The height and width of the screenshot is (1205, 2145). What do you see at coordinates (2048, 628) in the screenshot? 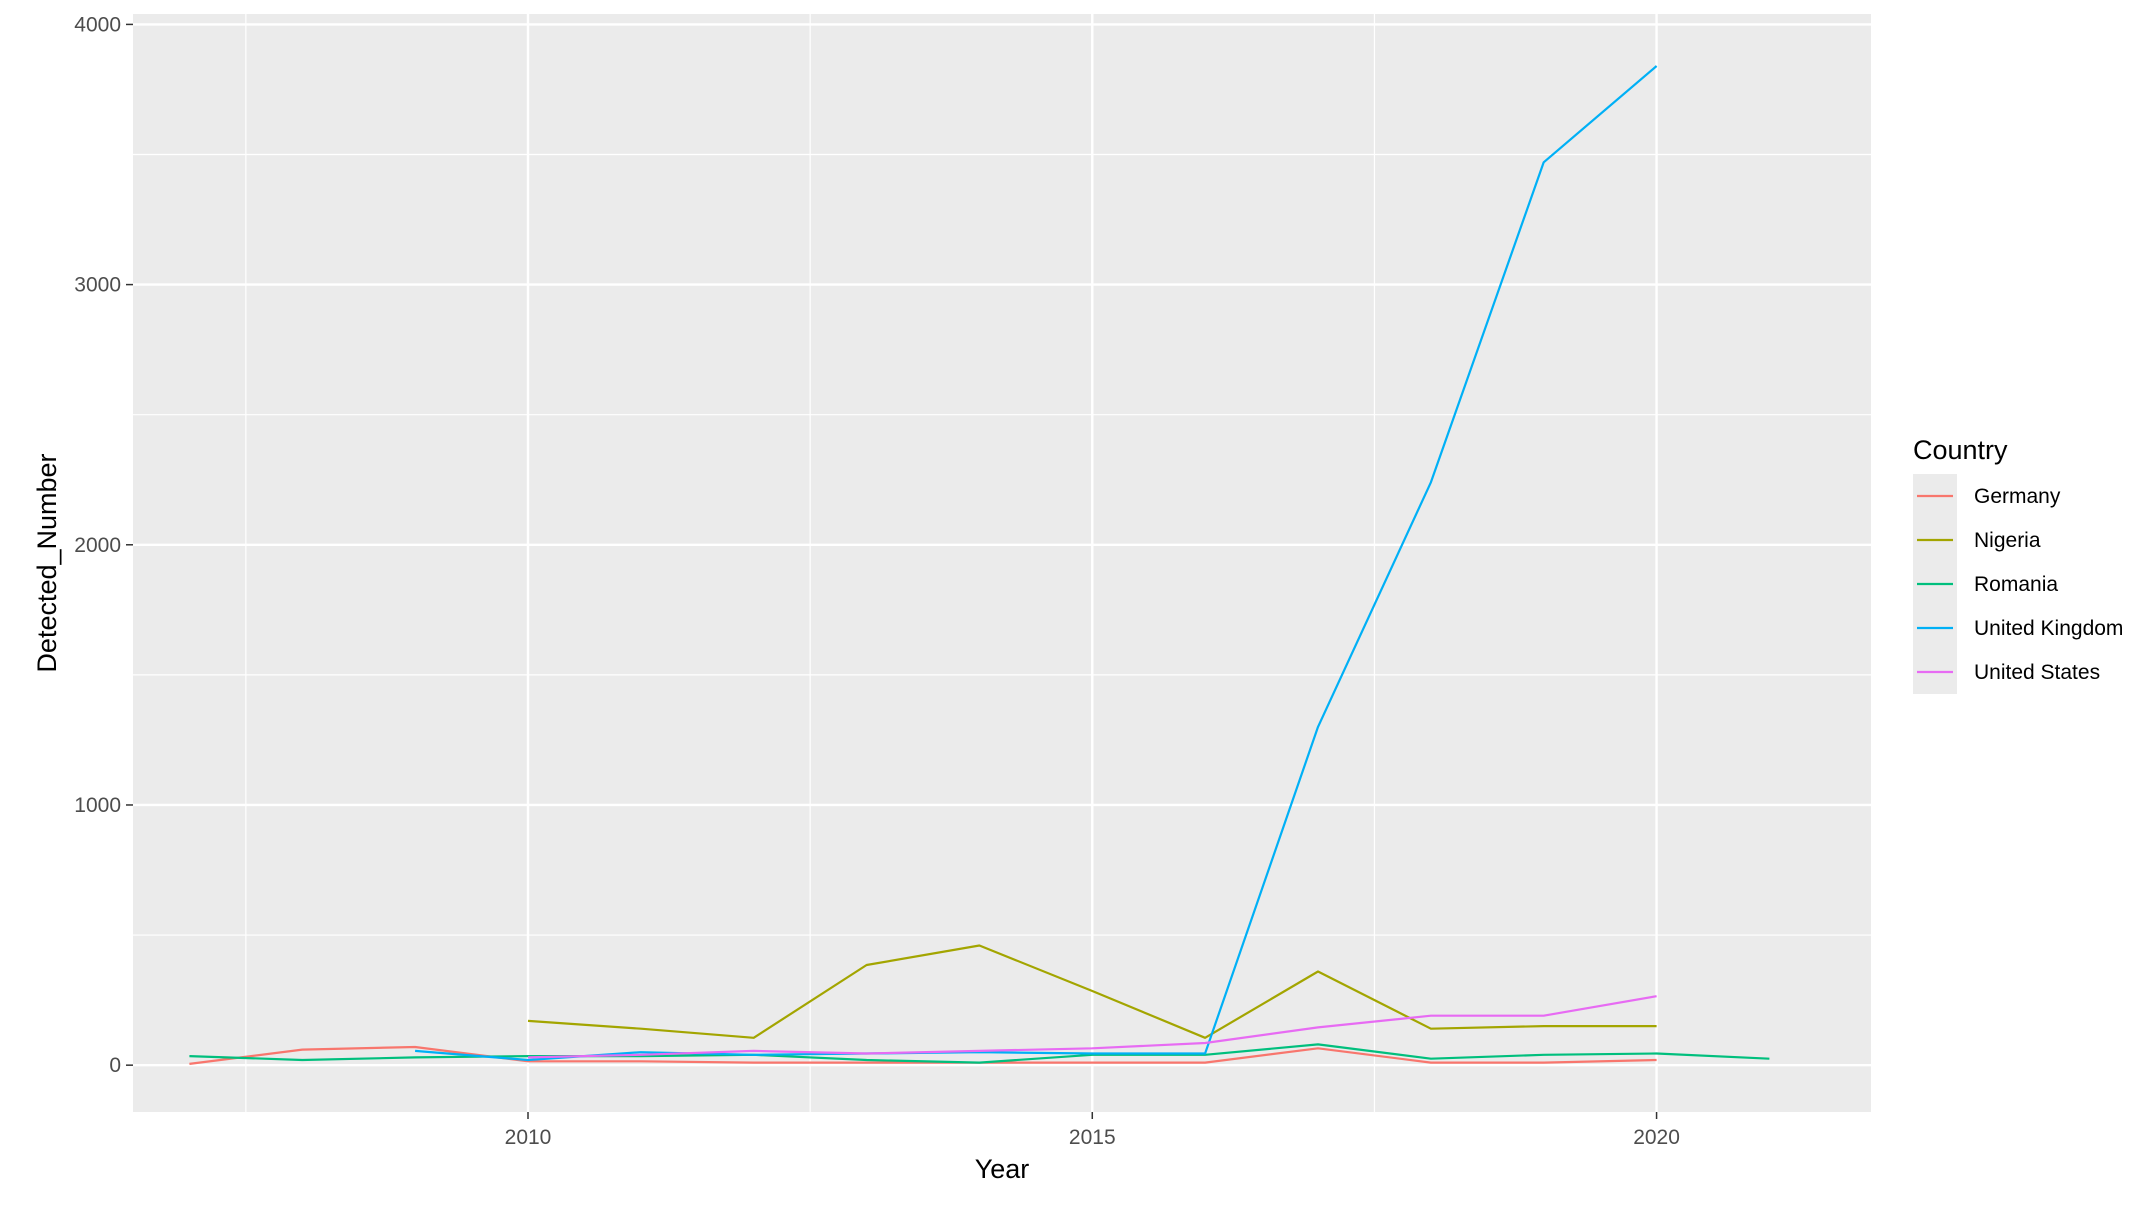
I see `legend-label: United Kingdom` at bounding box center [2048, 628].